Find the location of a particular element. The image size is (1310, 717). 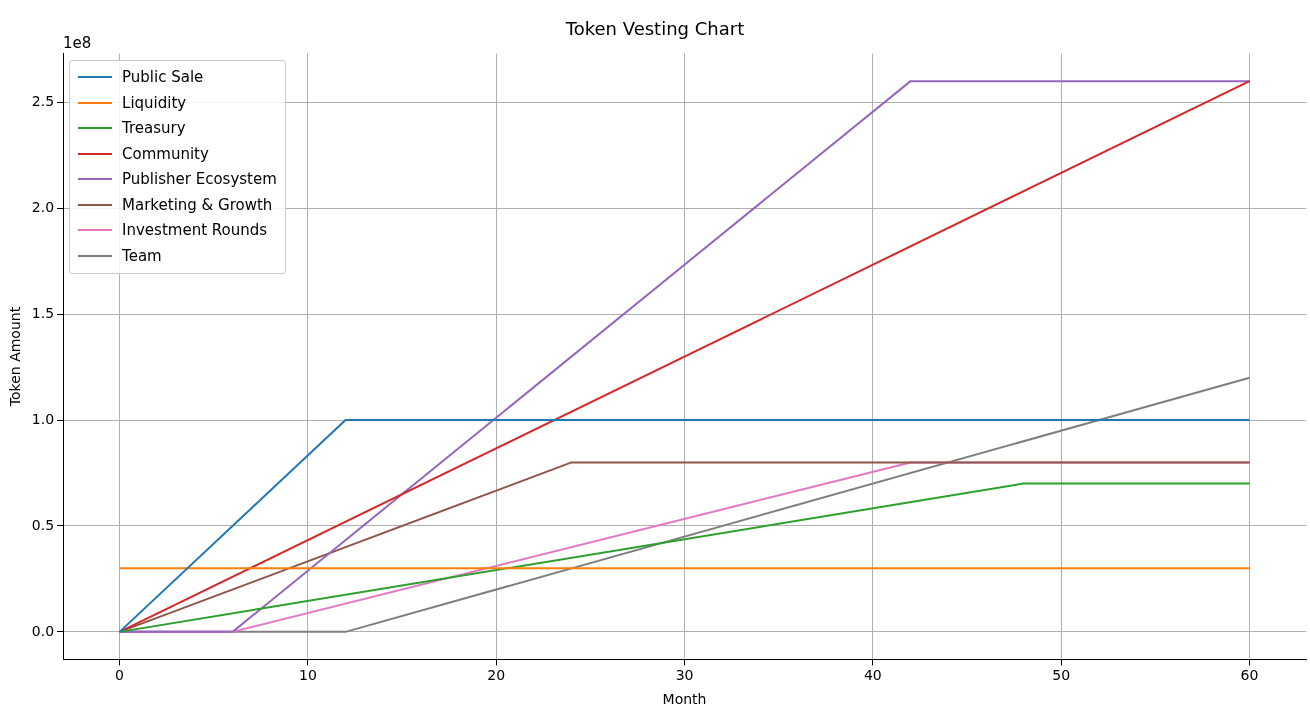

x-tick-label: 40 is located at coordinates (872, 675).